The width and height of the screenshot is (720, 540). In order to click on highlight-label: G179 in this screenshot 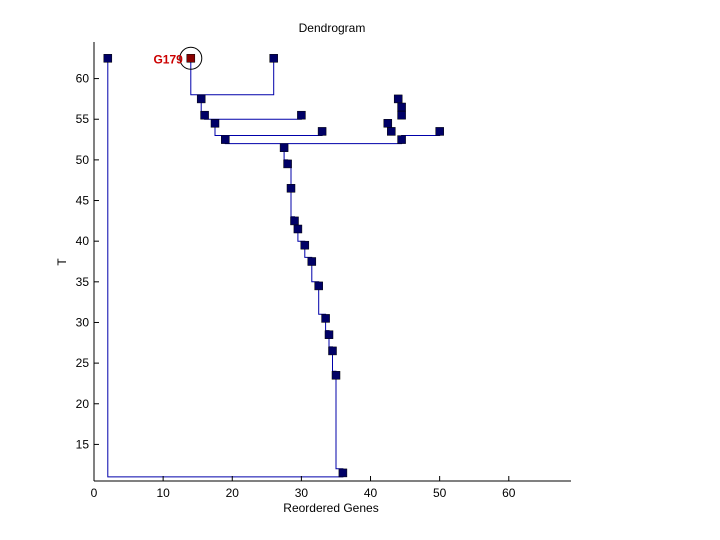, I will do `click(168, 59)`.